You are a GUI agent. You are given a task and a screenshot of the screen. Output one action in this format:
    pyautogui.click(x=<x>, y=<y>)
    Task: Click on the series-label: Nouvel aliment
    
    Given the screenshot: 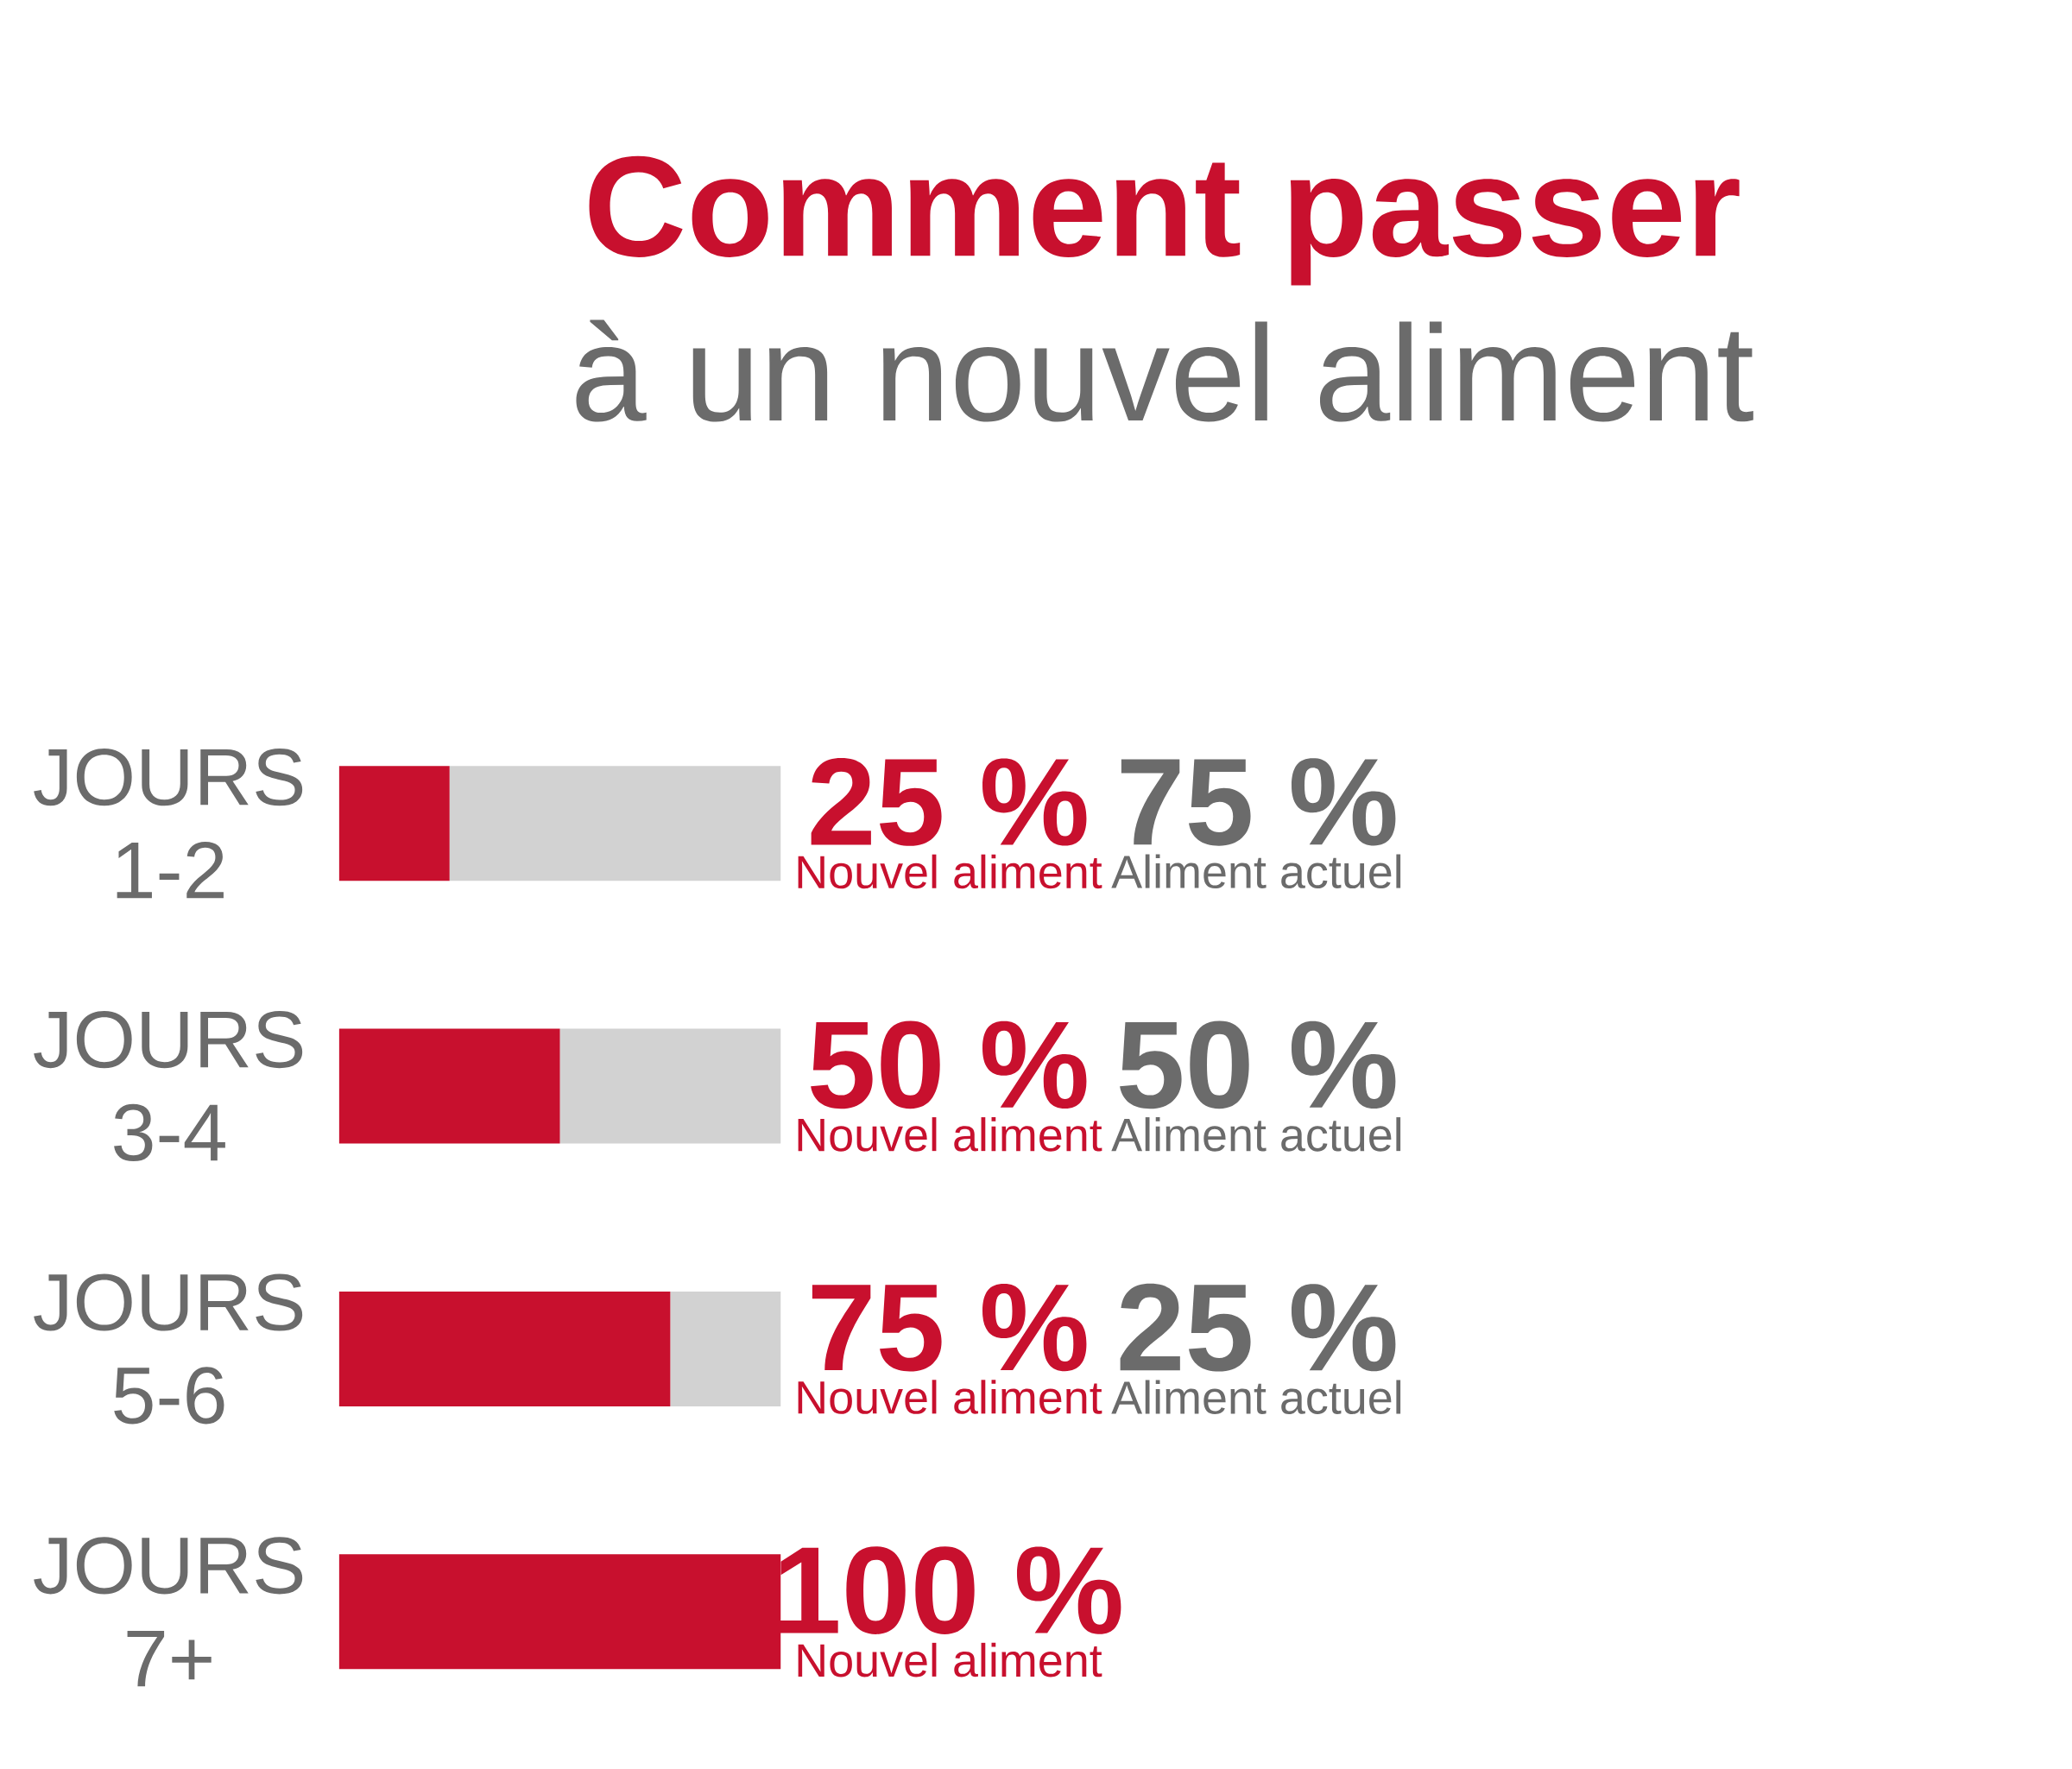 What is the action you would take?
    pyautogui.click(x=950, y=1659)
    